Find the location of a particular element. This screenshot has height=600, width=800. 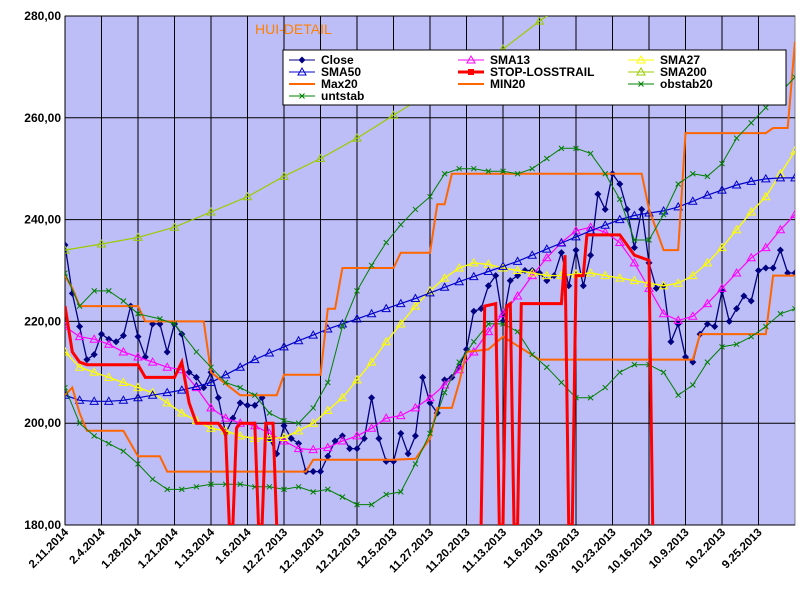

legend-item-sma27: SMA27 is located at coordinates (664, 60).